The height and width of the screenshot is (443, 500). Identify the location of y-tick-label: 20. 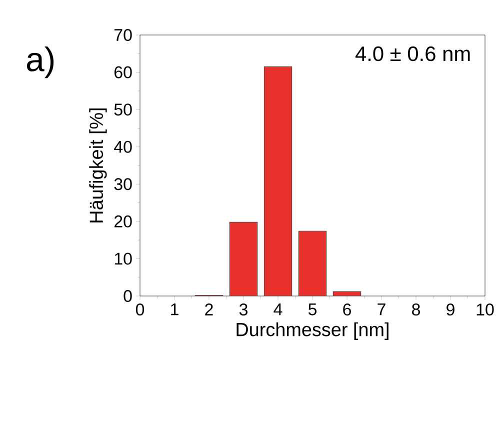
(123, 221).